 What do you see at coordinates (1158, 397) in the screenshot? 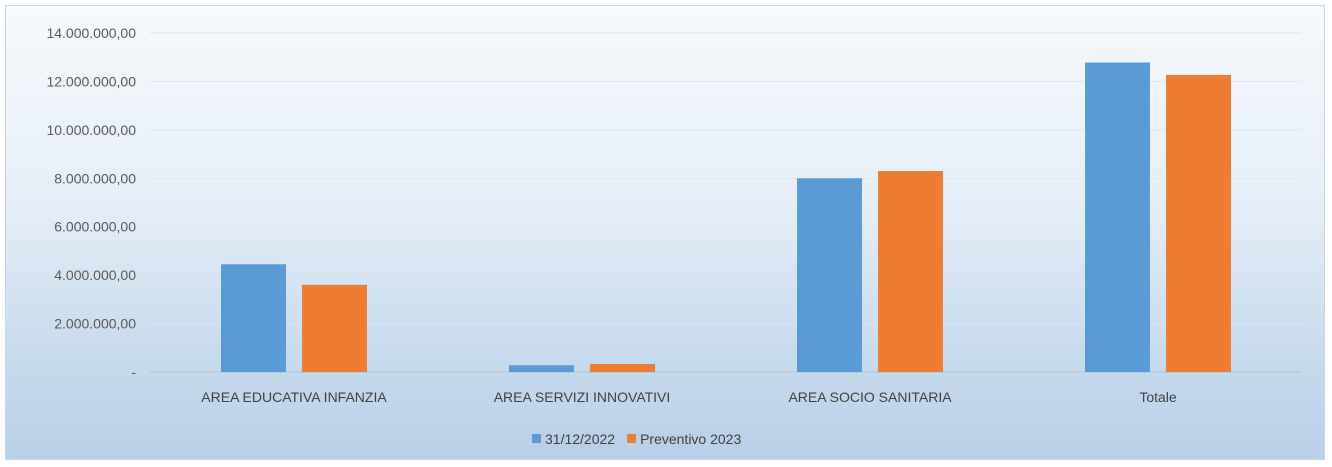
I see `x-category-label: Totale` at bounding box center [1158, 397].